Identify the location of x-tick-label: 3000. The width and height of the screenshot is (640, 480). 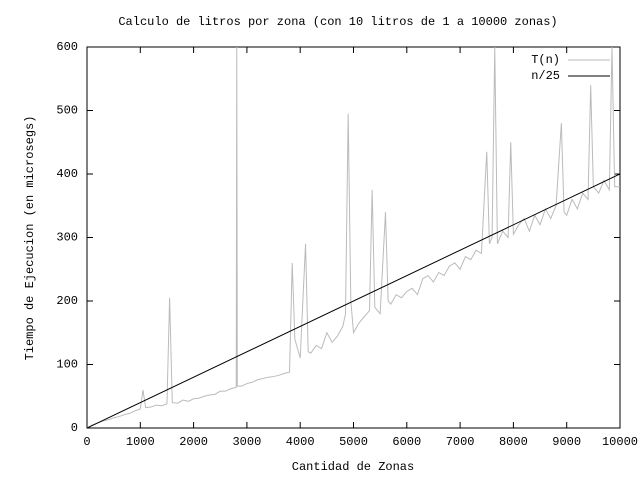
(246, 442).